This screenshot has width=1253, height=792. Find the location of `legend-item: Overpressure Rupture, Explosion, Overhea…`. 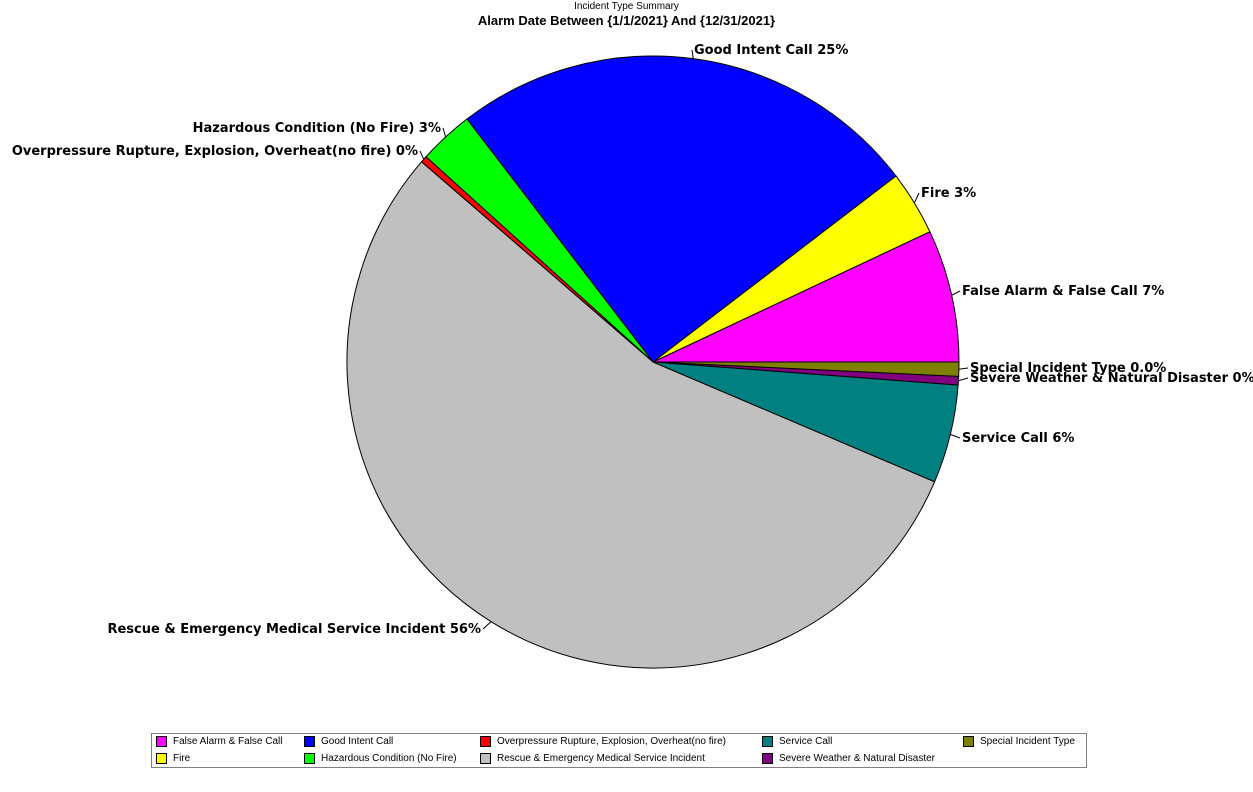

legend-item: Overpressure Rupture, Explosion, Overhea… is located at coordinates (603, 742).